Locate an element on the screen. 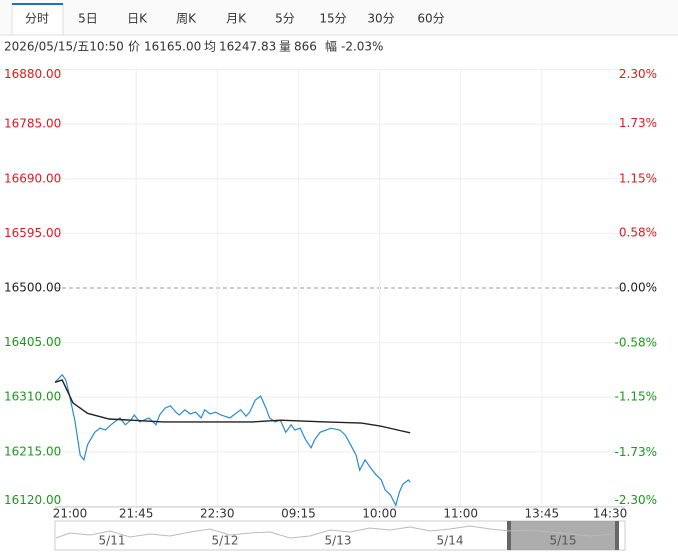 This screenshot has width=678, height=556. y2-tick-label: -2.30% is located at coordinates (636, 500).